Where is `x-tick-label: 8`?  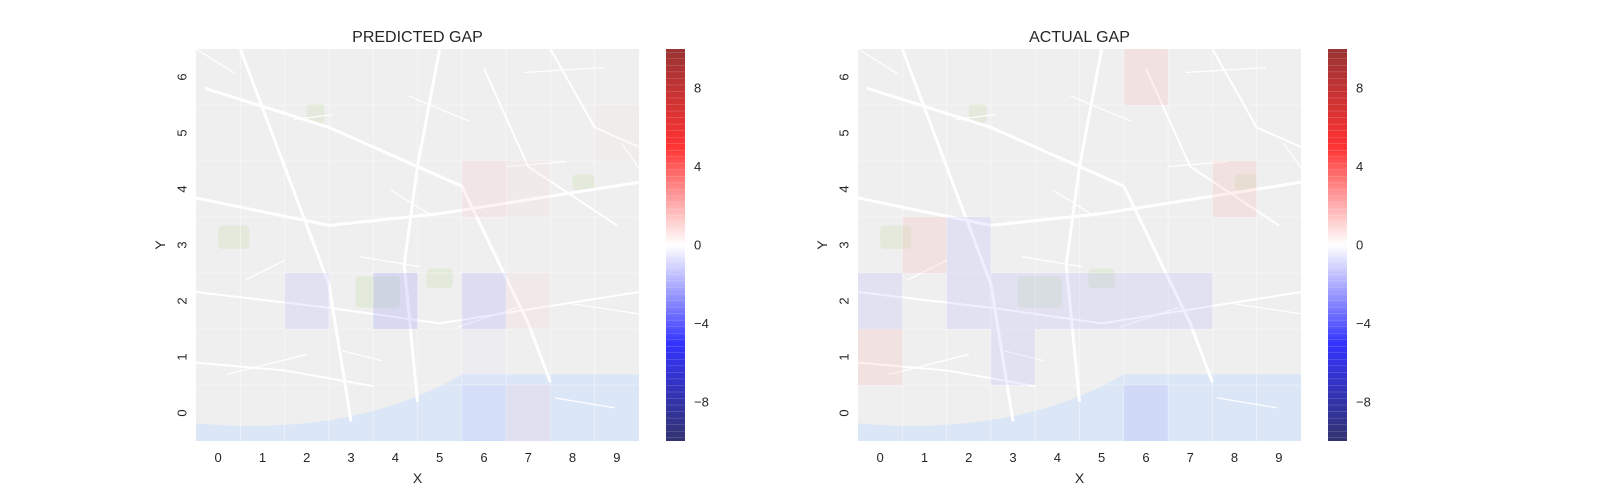
x-tick-label: 8 is located at coordinates (572, 457).